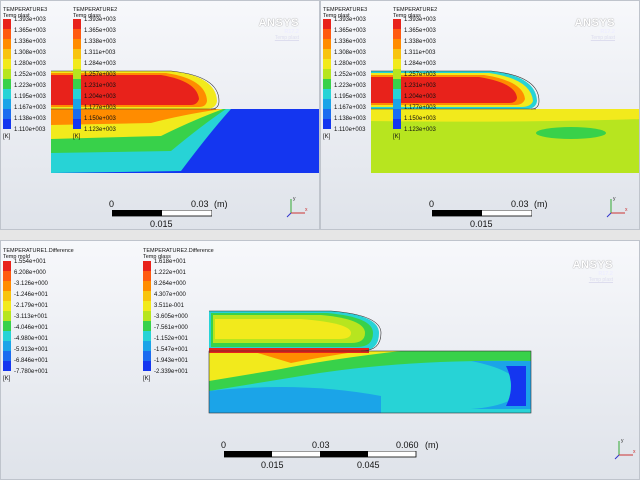  What do you see at coordinates (200, 204) in the screenshot?
I see `scale-label: 0.03` at bounding box center [200, 204].